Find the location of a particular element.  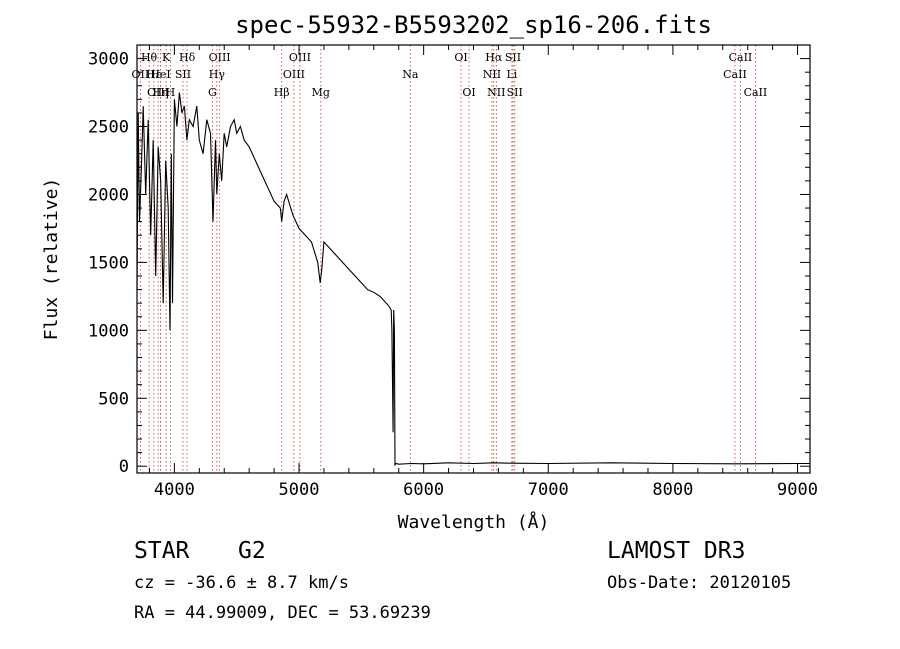

survey-name: LAMOST DR3 is located at coordinates (676, 551).